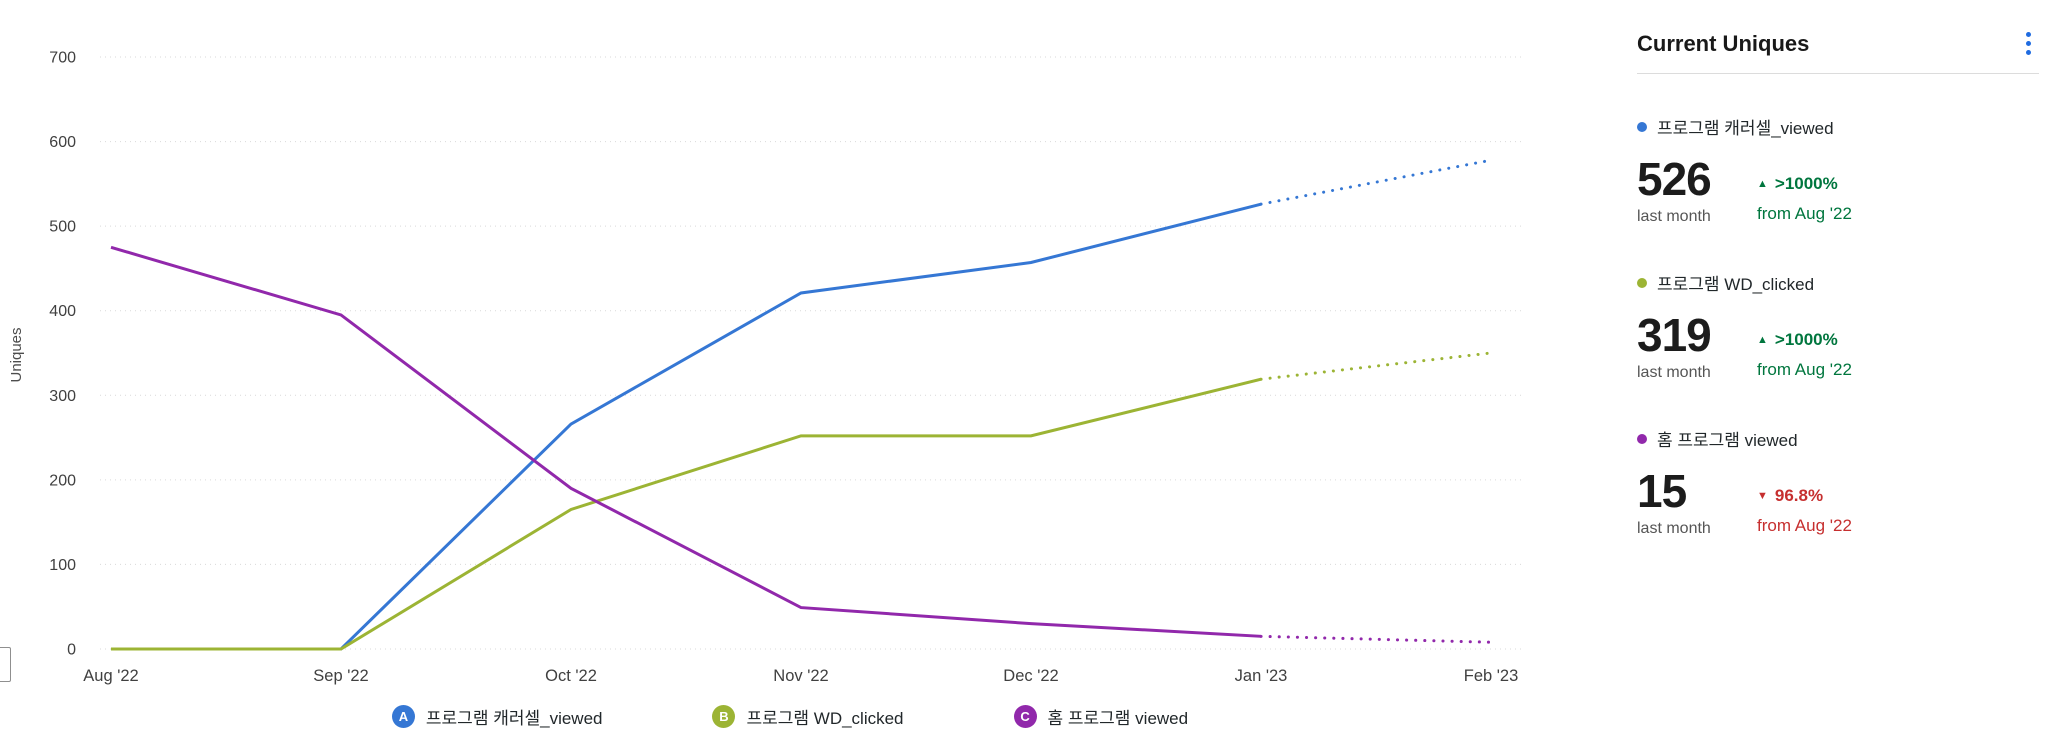 This screenshot has width=2048, height=752. Describe the element at coordinates (1118, 718) in the screenshot. I see `legend-label: 홈 프로그램 viewed` at that location.